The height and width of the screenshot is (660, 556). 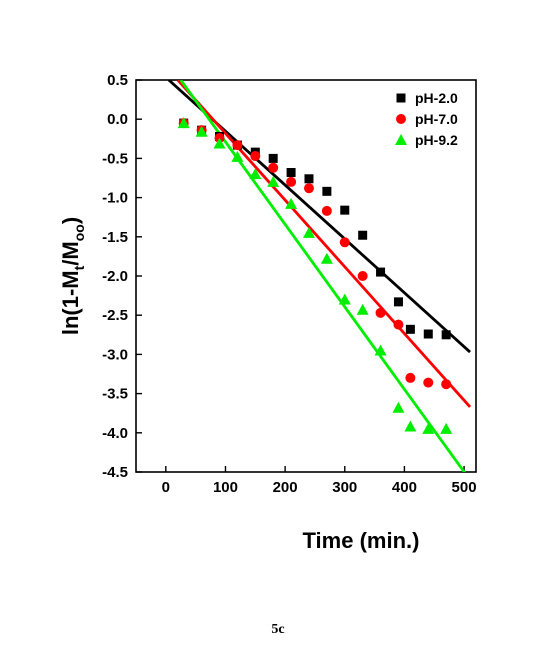 What do you see at coordinates (404, 487) in the screenshot?
I see `x-tick-label: 400` at bounding box center [404, 487].